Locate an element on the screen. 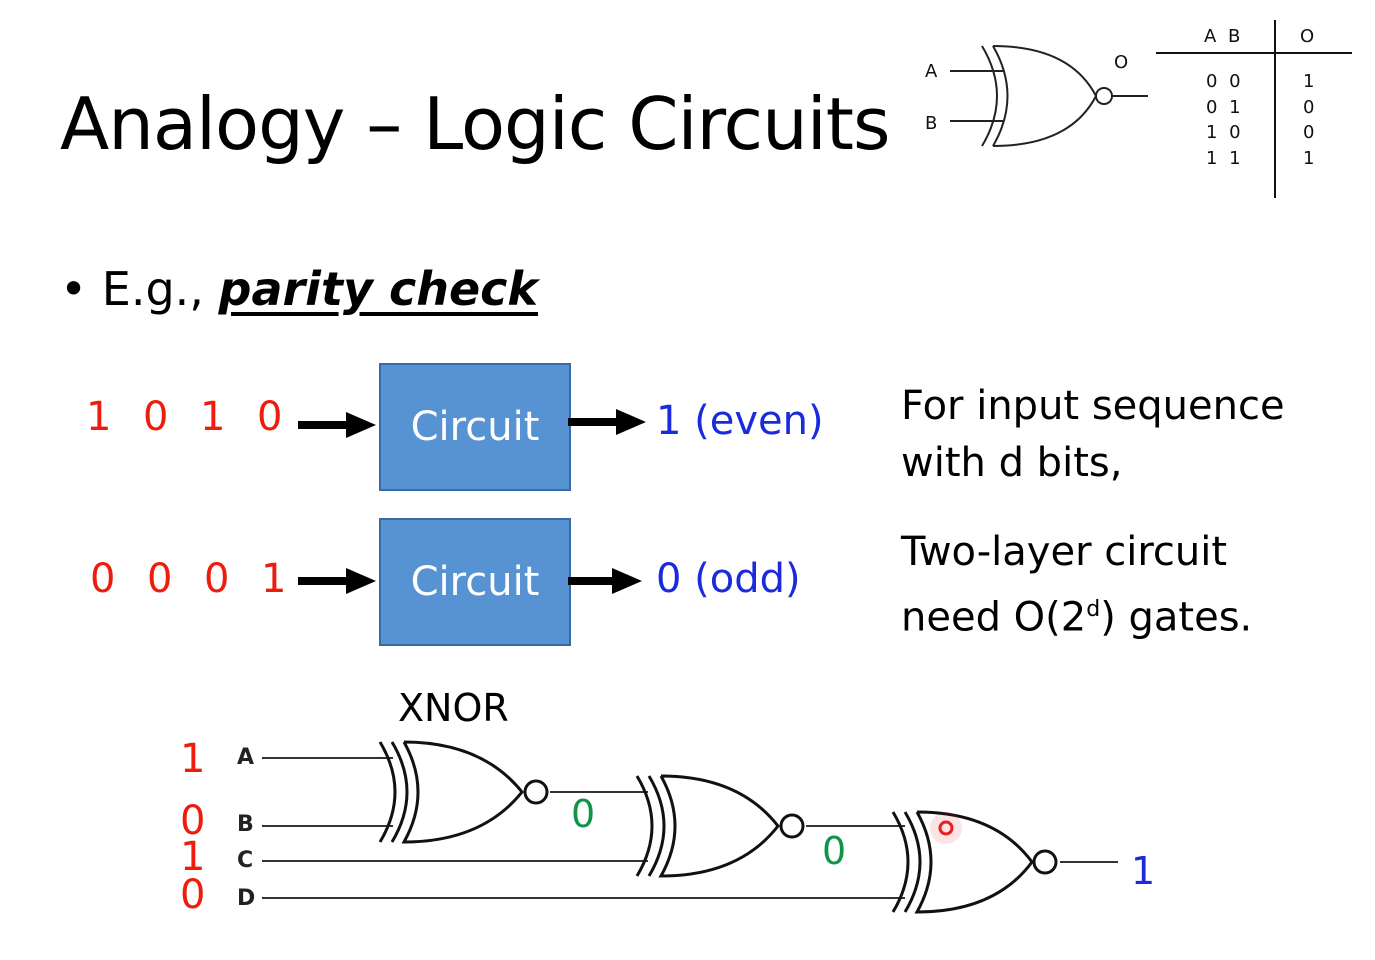  truth-table-cell: 1 1 is located at coordinates (1225, 158).